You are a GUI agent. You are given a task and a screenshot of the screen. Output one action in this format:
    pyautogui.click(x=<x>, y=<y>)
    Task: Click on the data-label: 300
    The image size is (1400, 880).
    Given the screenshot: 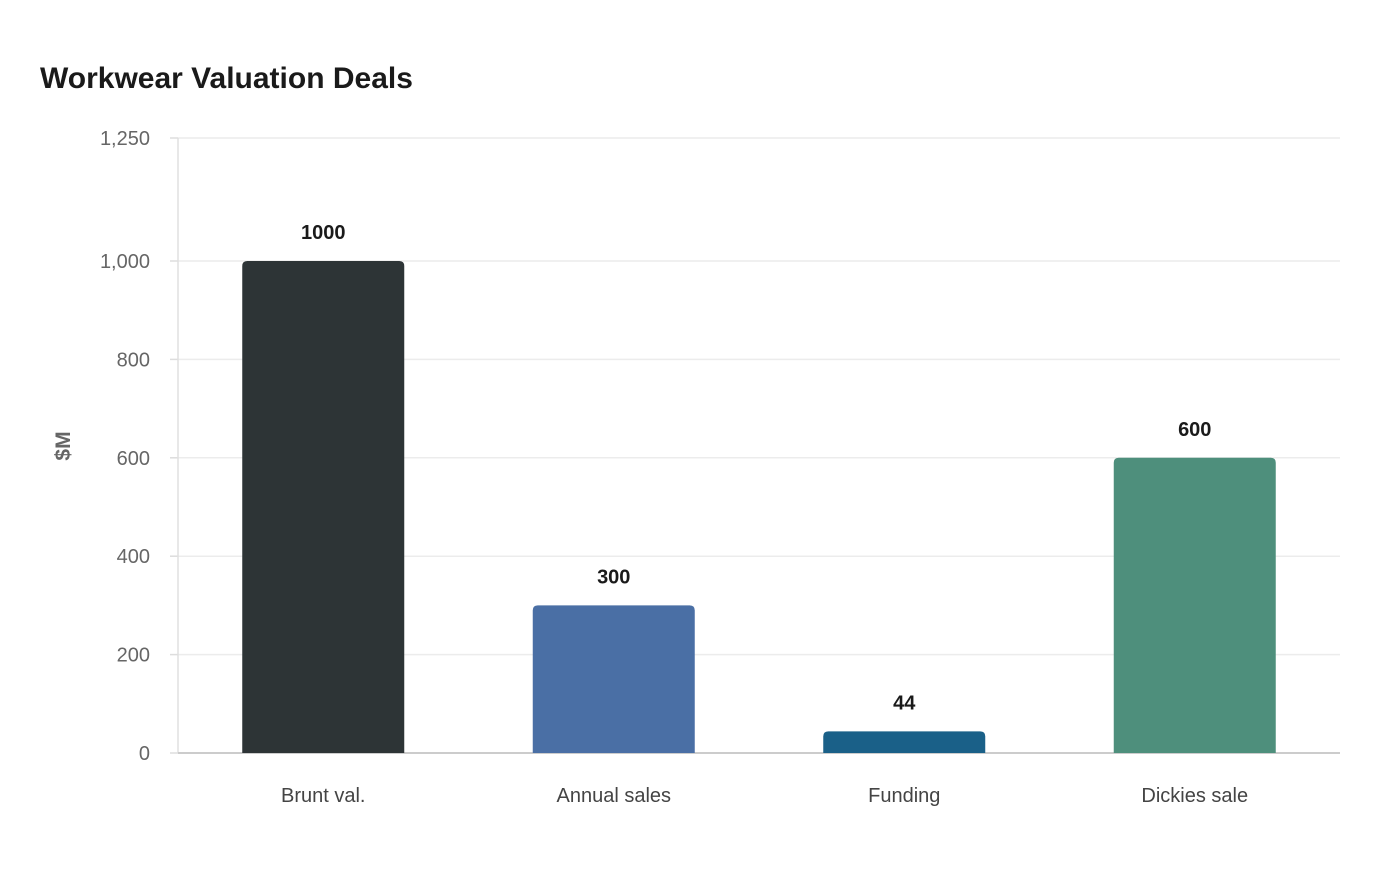 What is the action you would take?
    pyautogui.click(x=613, y=577)
    